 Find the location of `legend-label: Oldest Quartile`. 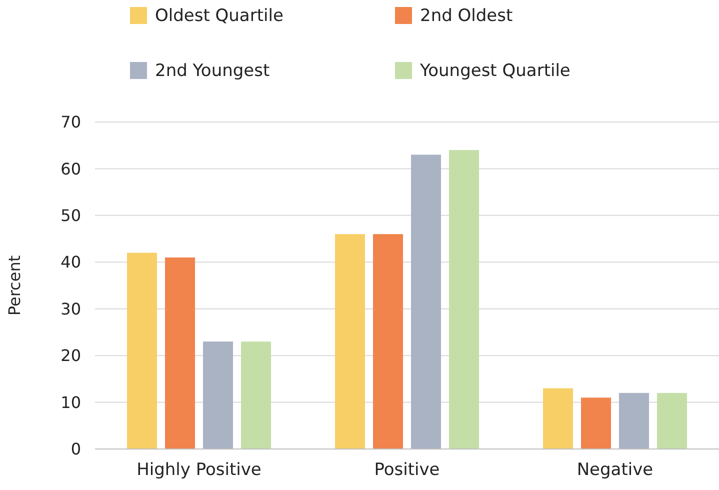

legend-label: Oldest Quartile is located at coordinates (219, 16).